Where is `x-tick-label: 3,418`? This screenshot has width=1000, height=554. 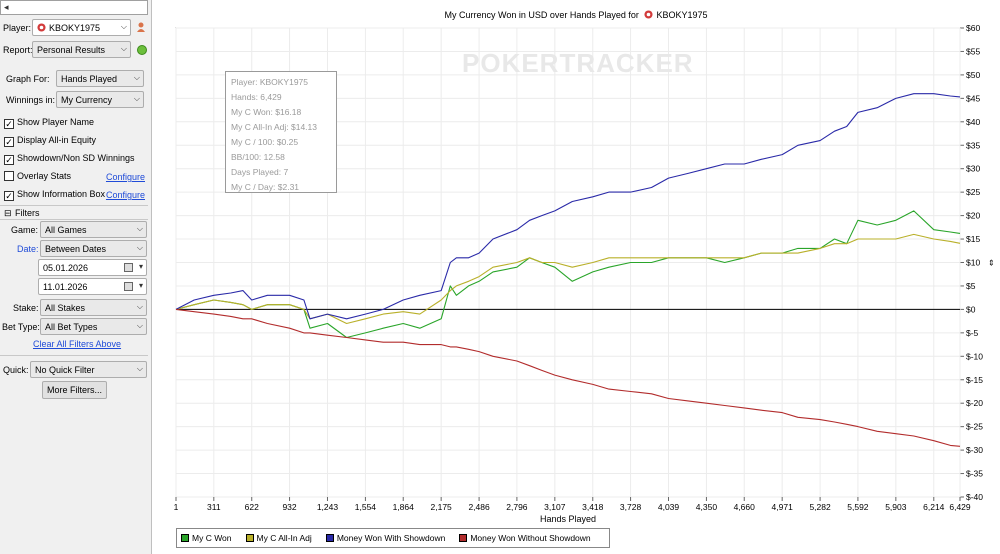 x-tick-label: 3,418 is located at coordinates (593, 507).